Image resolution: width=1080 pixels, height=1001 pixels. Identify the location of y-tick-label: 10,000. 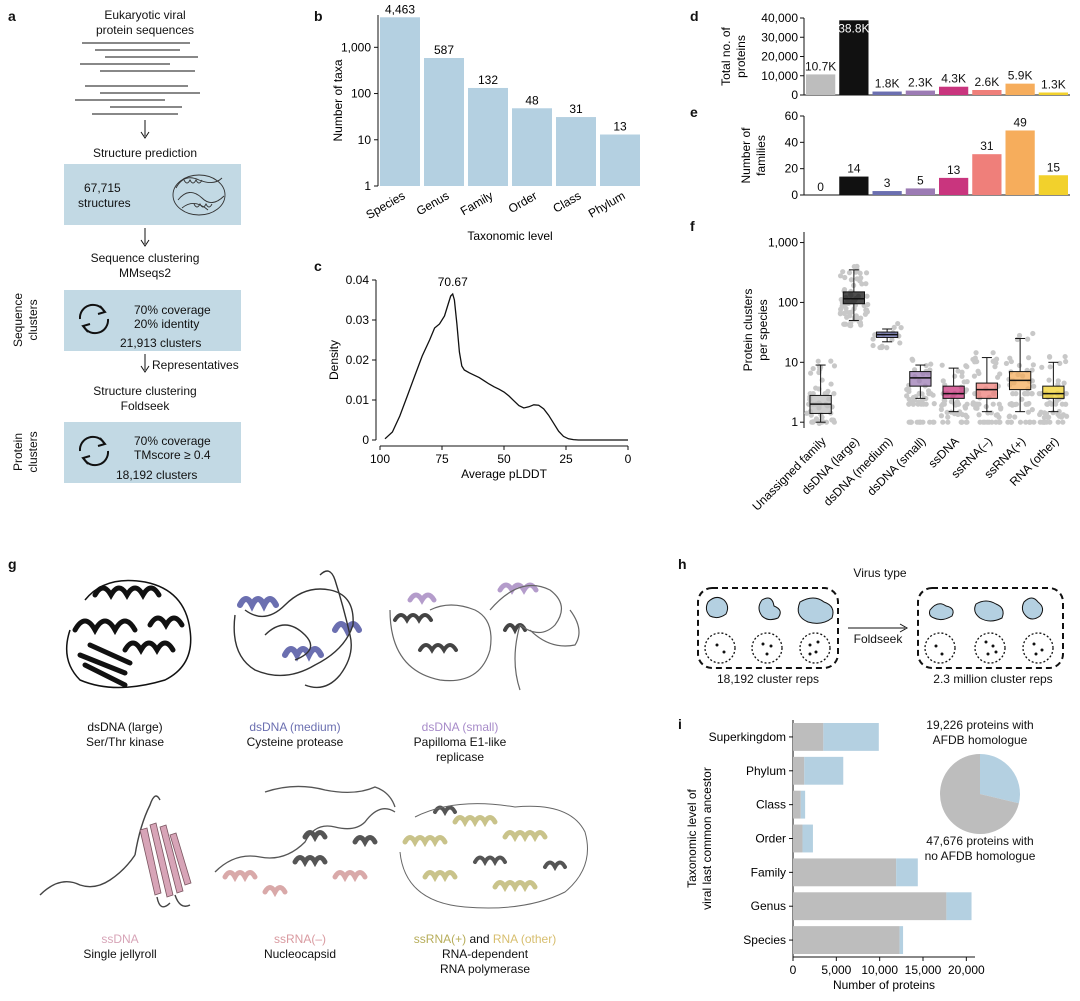
(779, 76).